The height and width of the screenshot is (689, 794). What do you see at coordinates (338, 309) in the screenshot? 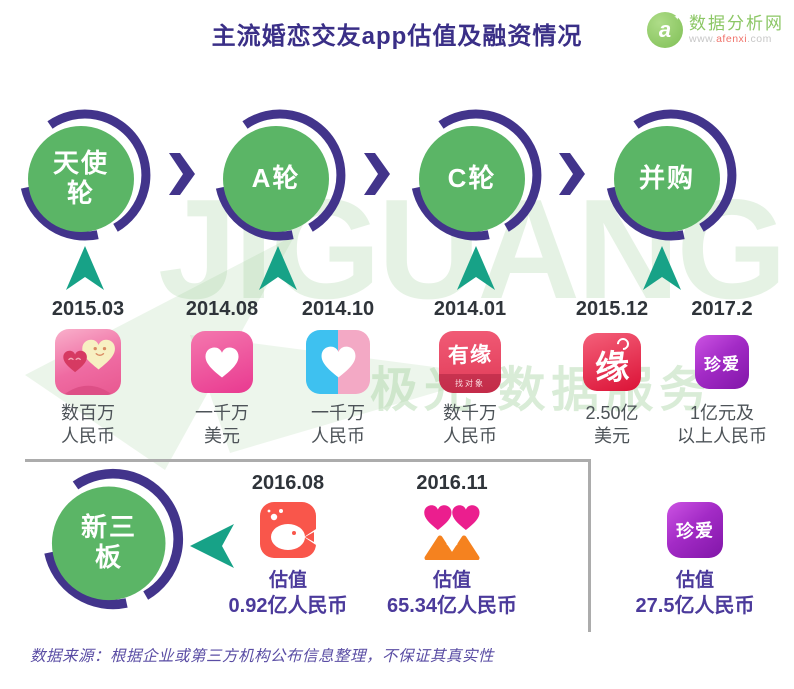
I see `funding-date: 2014.10` at bounding box center [338, 309].